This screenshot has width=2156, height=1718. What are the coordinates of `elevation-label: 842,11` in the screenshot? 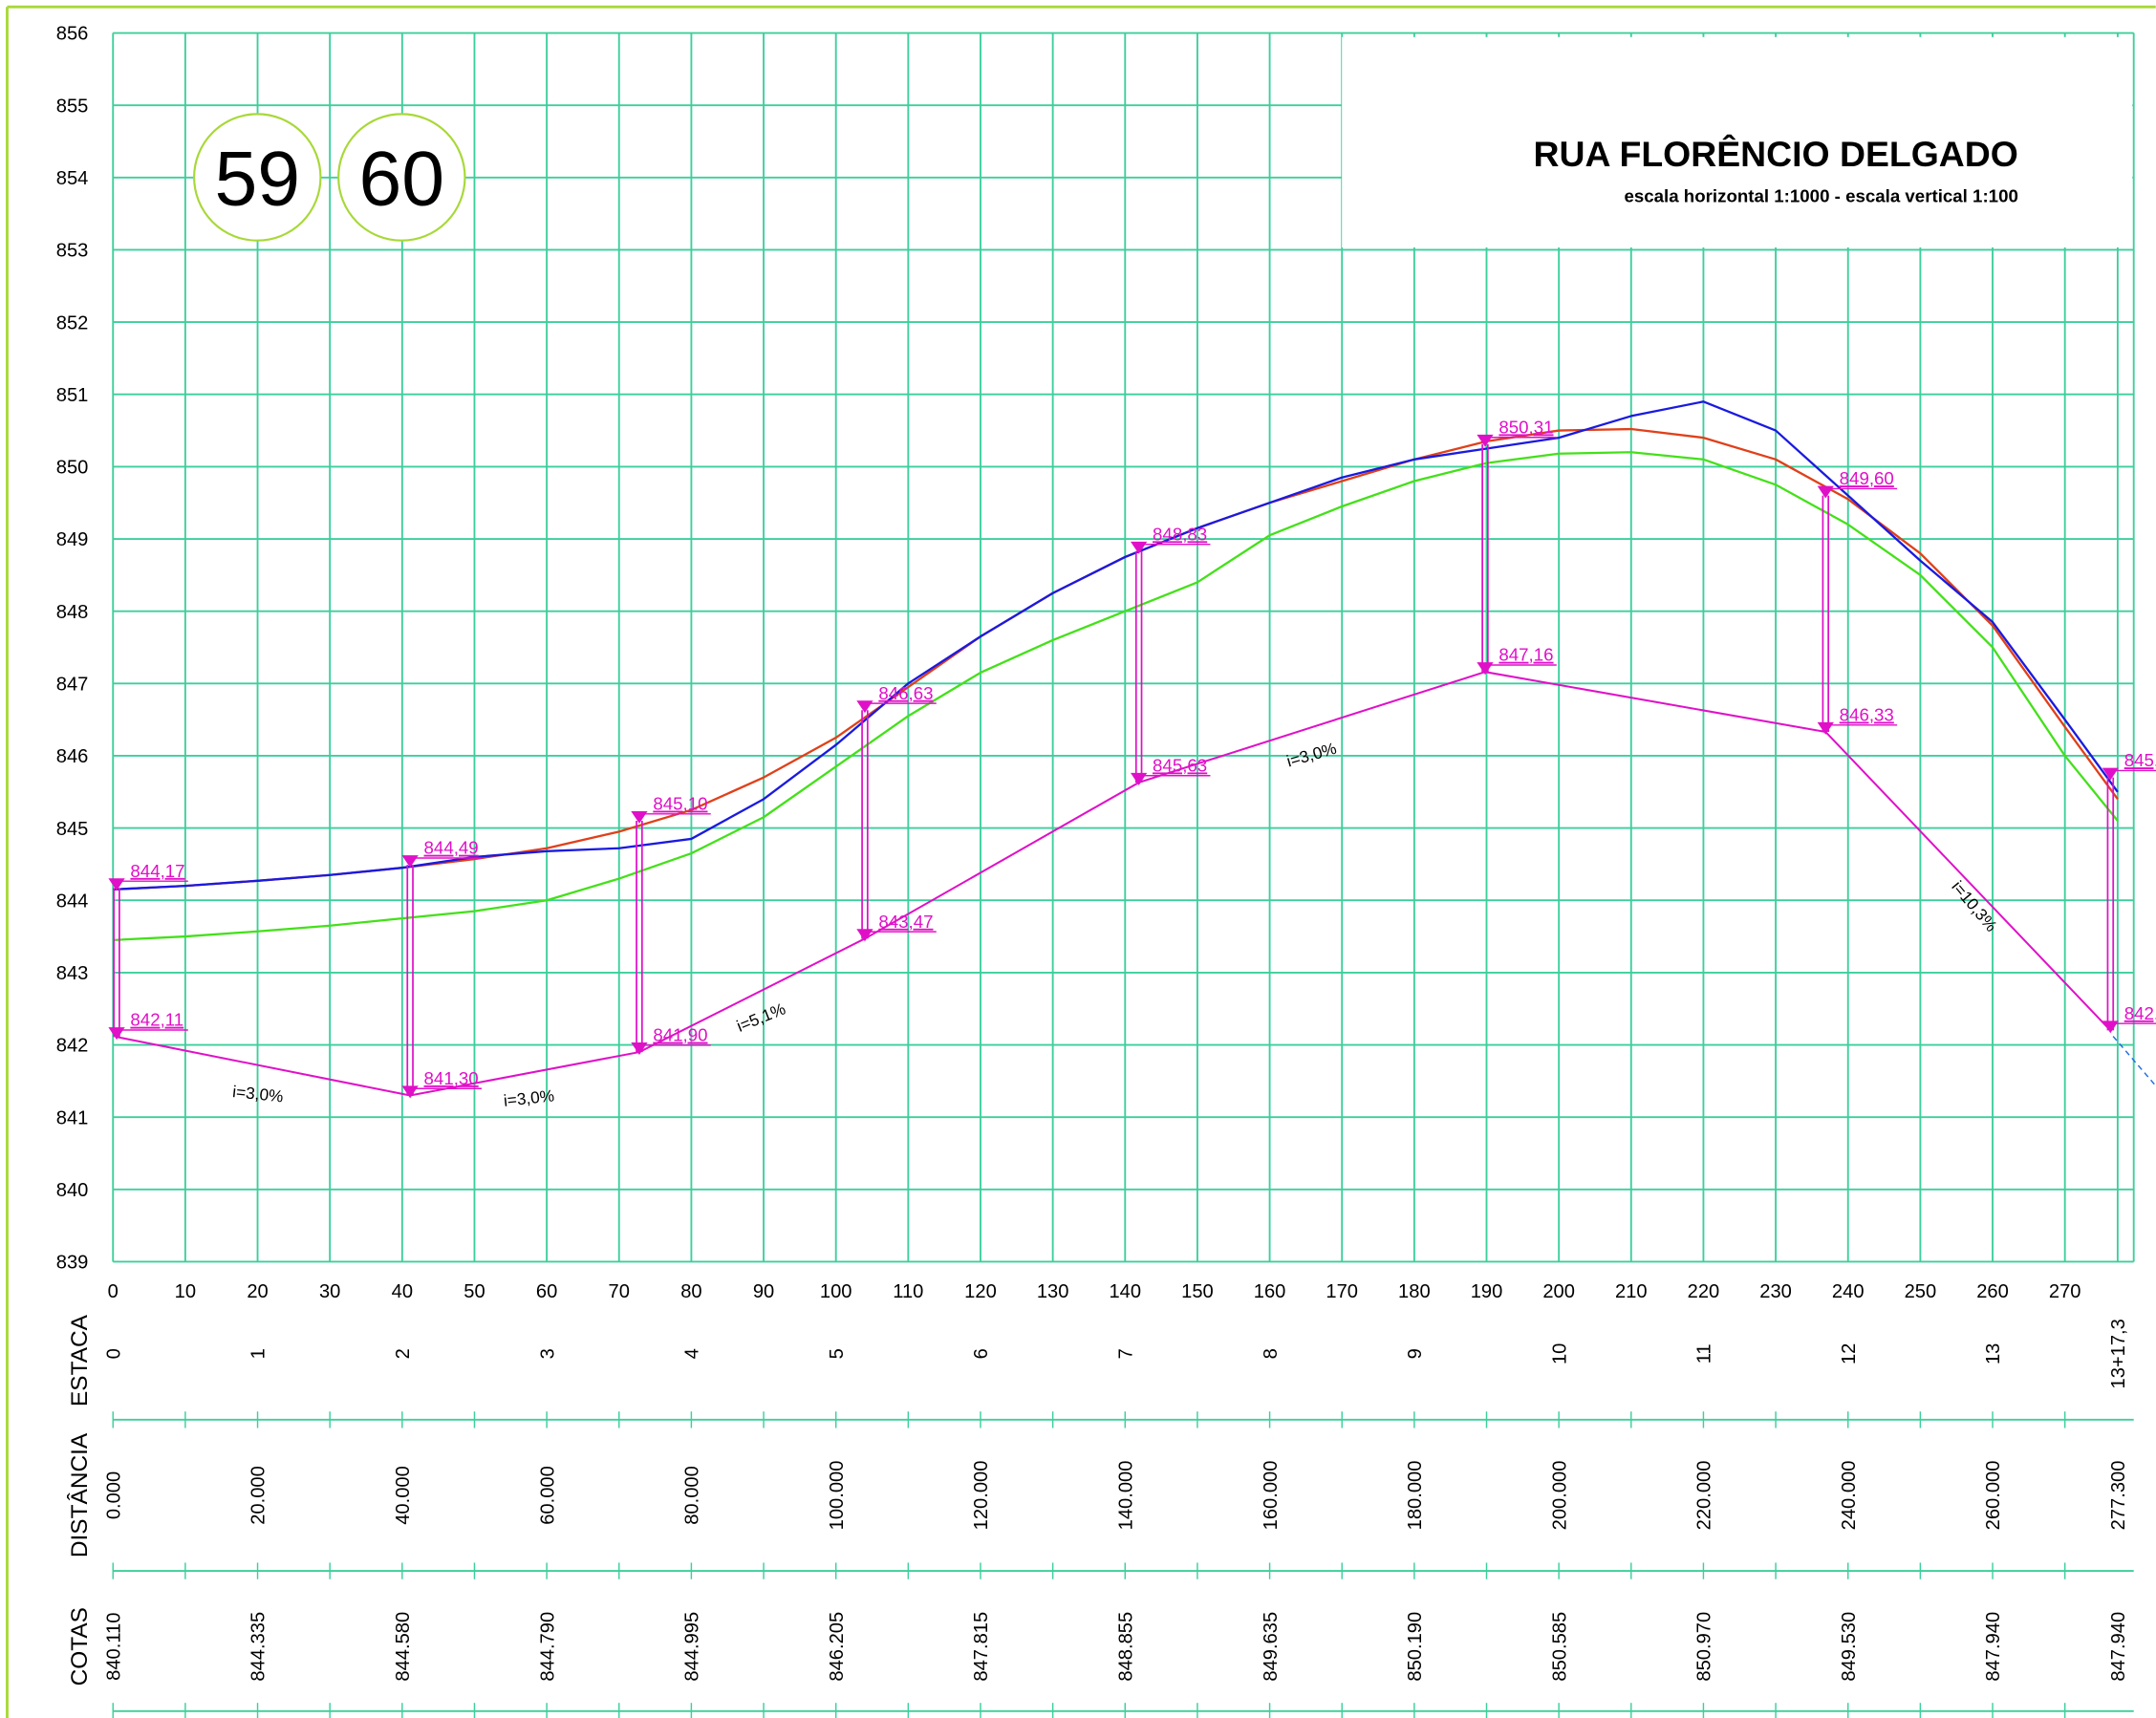 It's located at (156, 1020).